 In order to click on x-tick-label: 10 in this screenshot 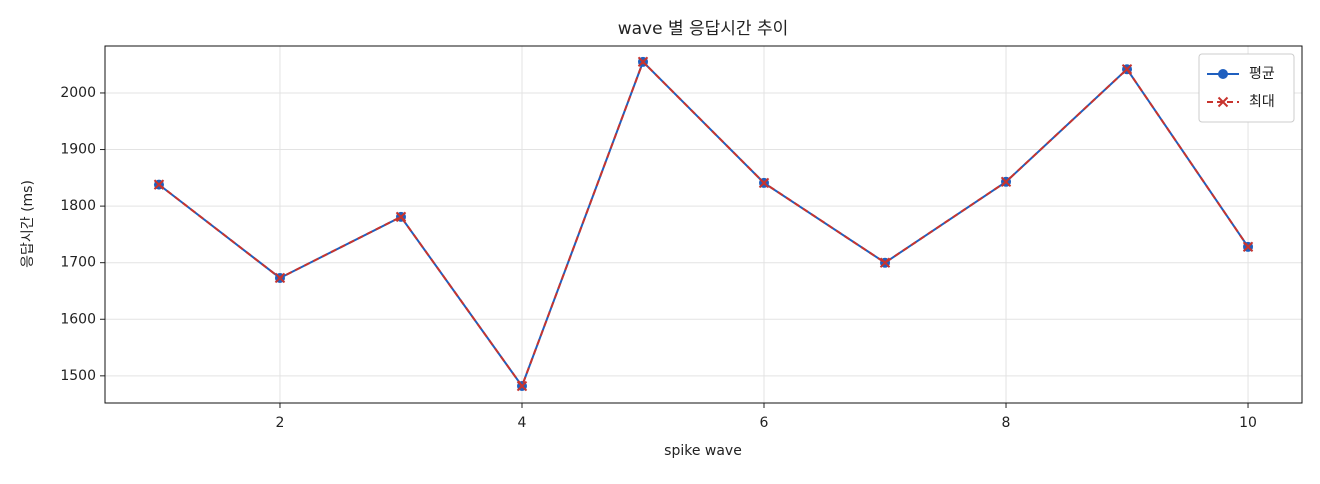, I will do `click(1248, 423)`.